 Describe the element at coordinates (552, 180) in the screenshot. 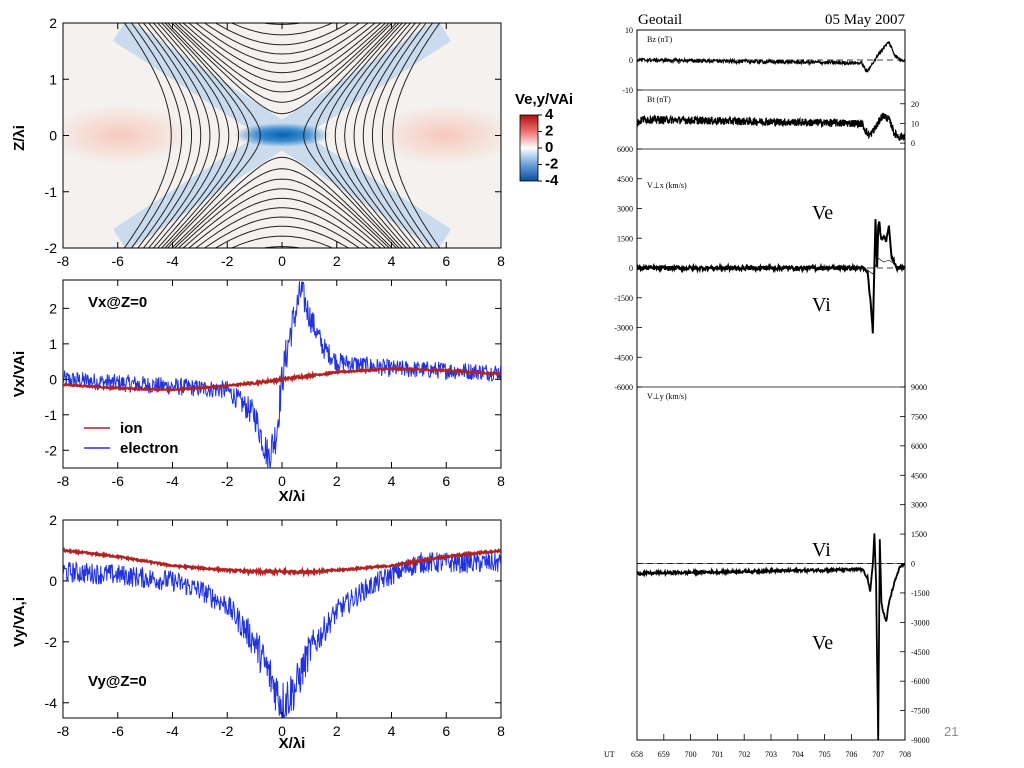

I see `colorbar-tick-label: -4` at that location.